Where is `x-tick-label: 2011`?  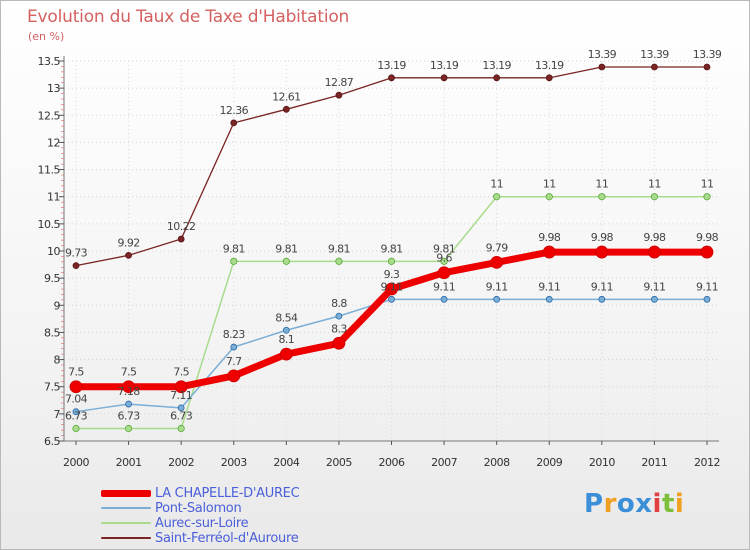
x-tick-label: 2011 is located at coordinates (654, 462).